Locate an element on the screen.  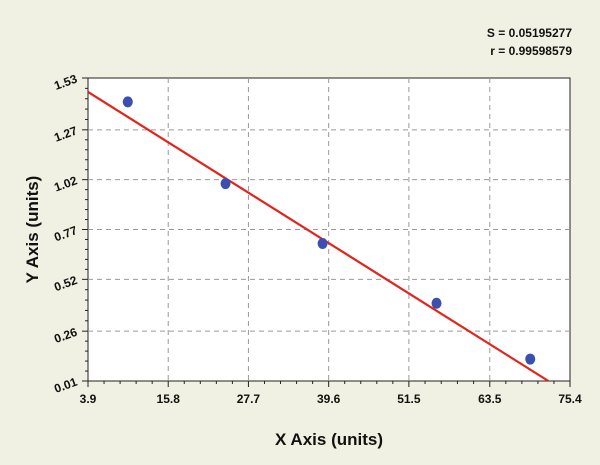
y-tick-label: 0.77 is located at coordinates (65, 233).